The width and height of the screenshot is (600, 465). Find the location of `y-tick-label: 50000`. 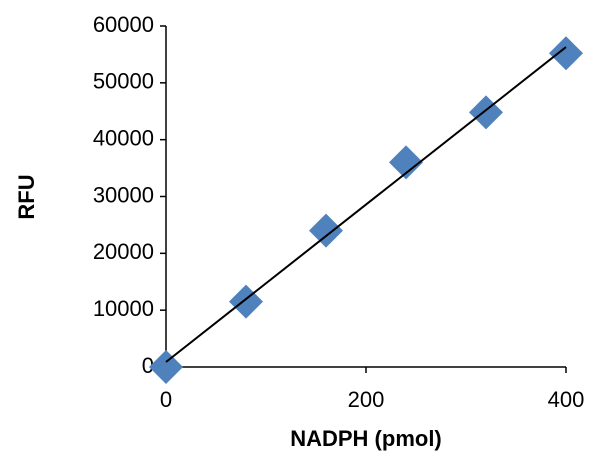

y-tick-label: 50000 is located at coordinates (123, 81).